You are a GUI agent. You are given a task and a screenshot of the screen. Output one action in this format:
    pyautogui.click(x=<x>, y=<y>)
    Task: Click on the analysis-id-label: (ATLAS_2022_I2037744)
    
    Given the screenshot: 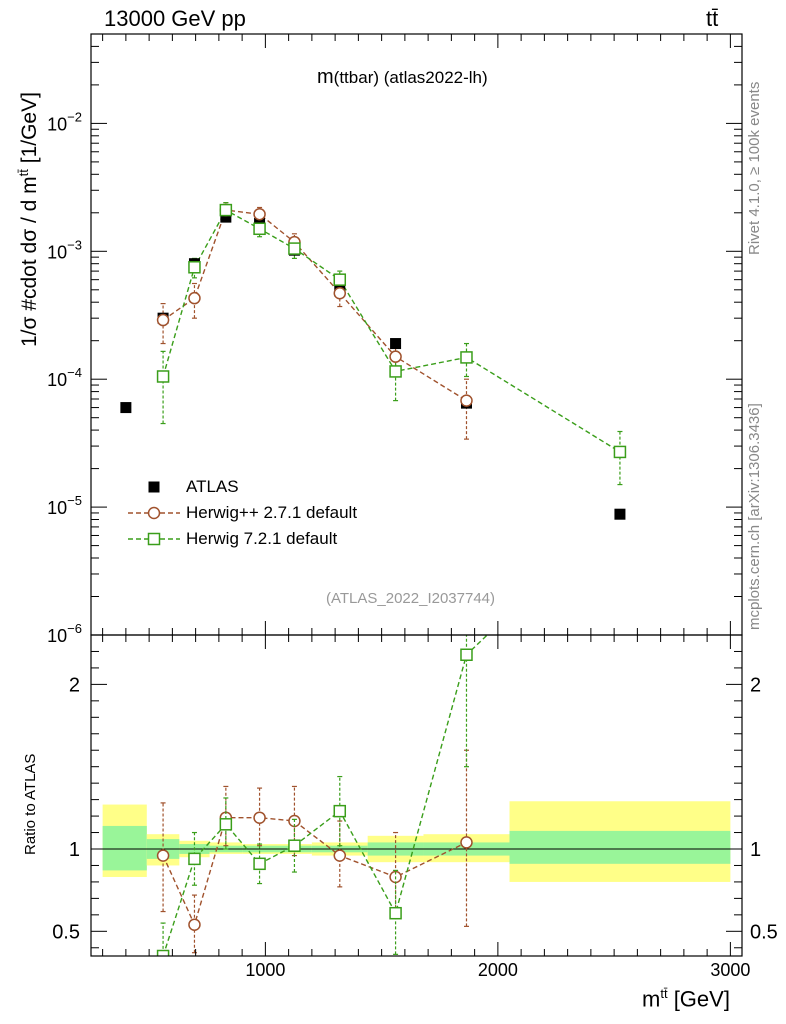 What is the action you would take?
    pyautogui.click(x=411, y=598)
    